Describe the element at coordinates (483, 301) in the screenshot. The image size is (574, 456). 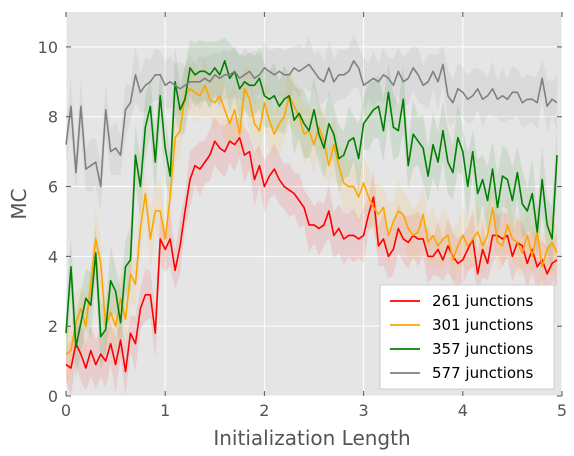
I see `legend-label-1: 261 junctions` at that location.